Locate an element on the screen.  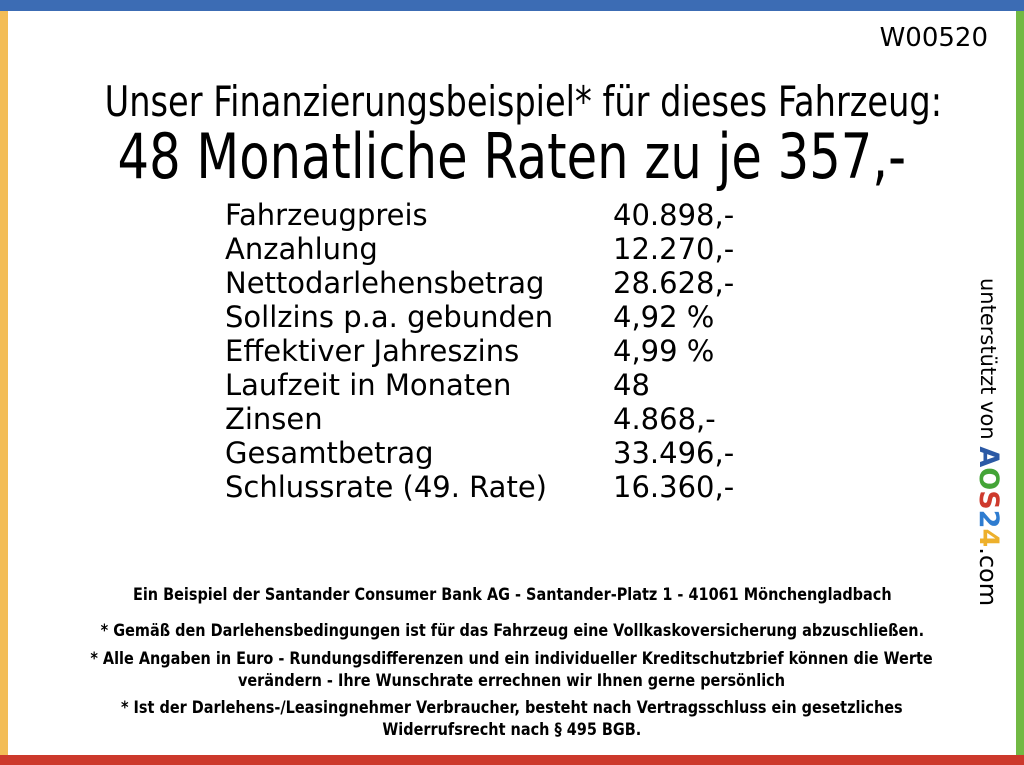
supported-by-watermark: unterstützt von AOS24.com is located at coordinates (988, 442).